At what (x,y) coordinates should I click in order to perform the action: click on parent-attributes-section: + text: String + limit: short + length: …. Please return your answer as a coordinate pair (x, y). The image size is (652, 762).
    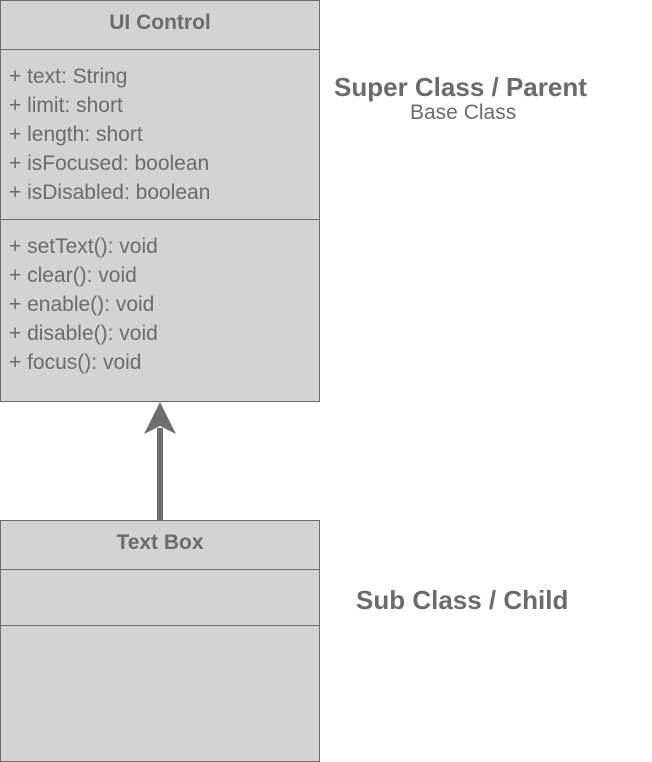
    Looking at the image, I should click on (160, 135).